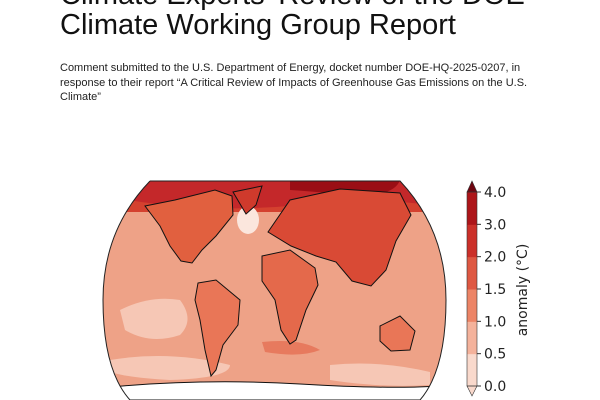 The image size is (600, 400). I want to click on colorbar: 0.0 0.5 1.0 1.5 2.0 3.0 4.0, so click(486, 288).